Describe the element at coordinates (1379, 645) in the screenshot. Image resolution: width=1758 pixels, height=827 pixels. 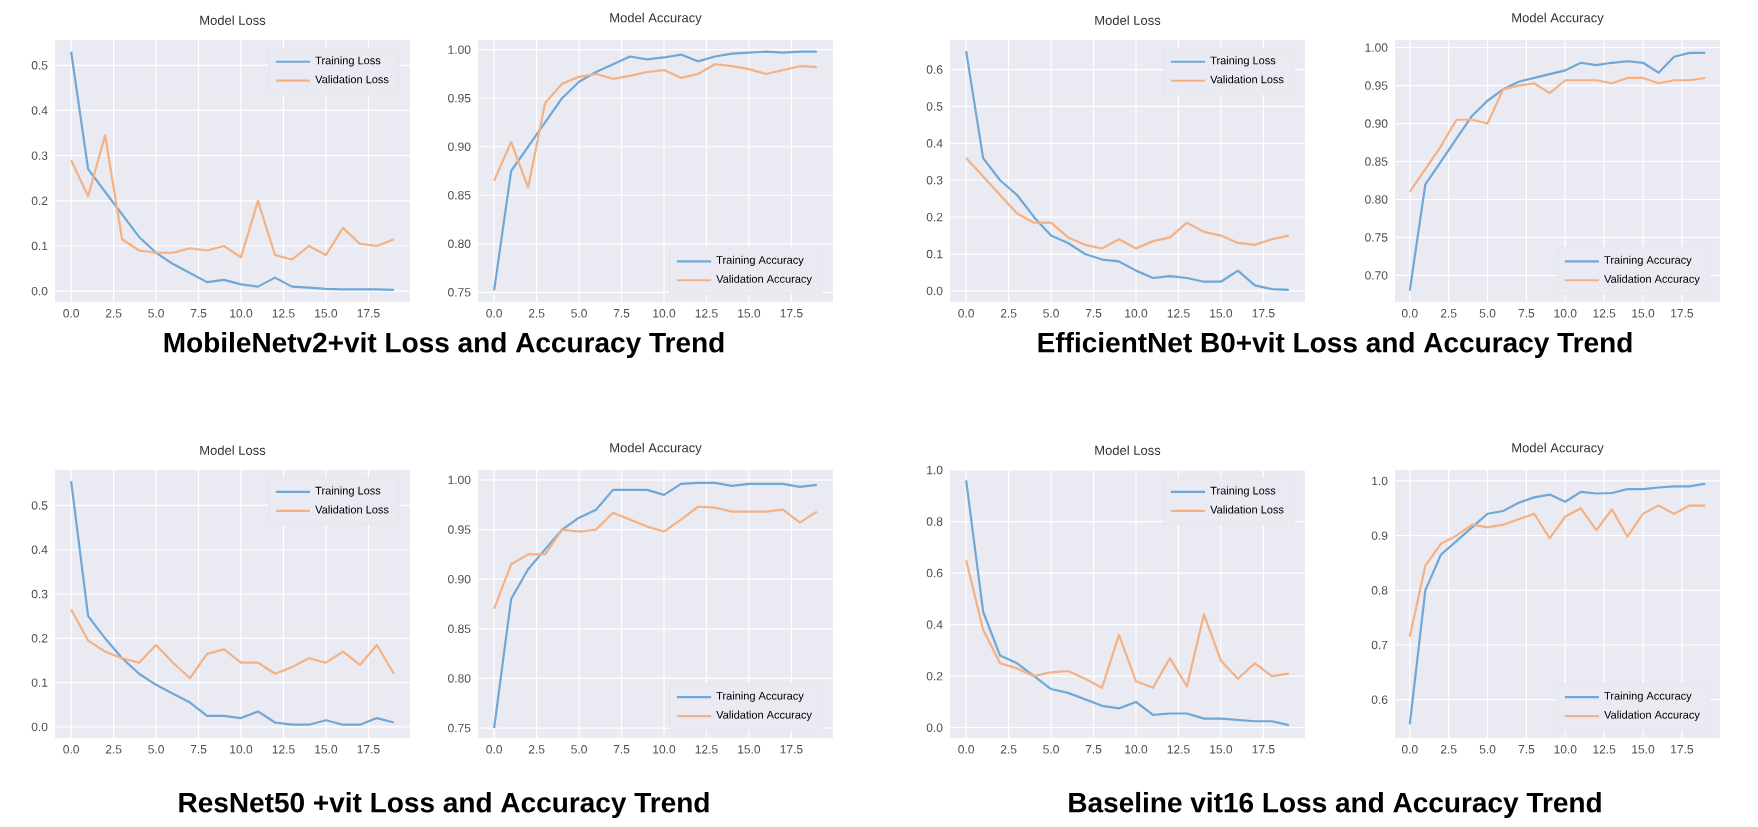
I see `y-tick-label: 0.7` at that location.